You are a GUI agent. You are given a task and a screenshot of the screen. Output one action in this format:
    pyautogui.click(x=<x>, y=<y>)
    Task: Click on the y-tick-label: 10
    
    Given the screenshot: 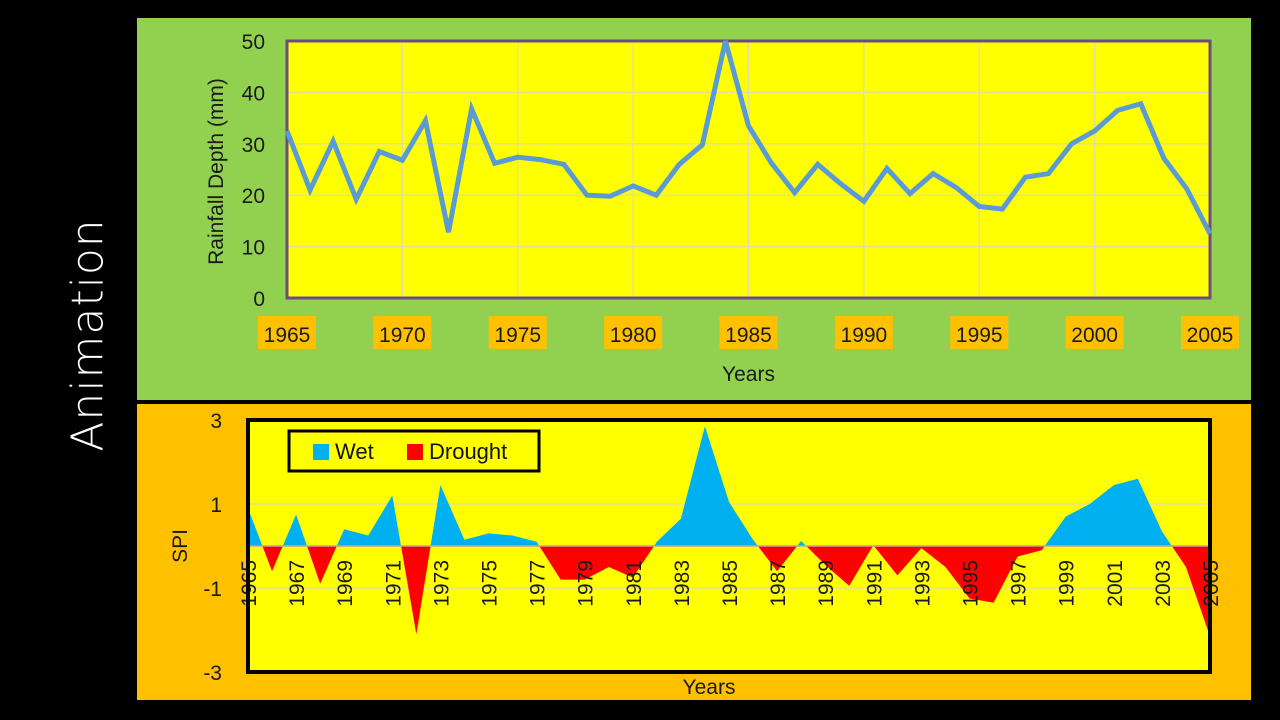 What is the action you would take?
    pyautogui.click(x=253, y=248)
    